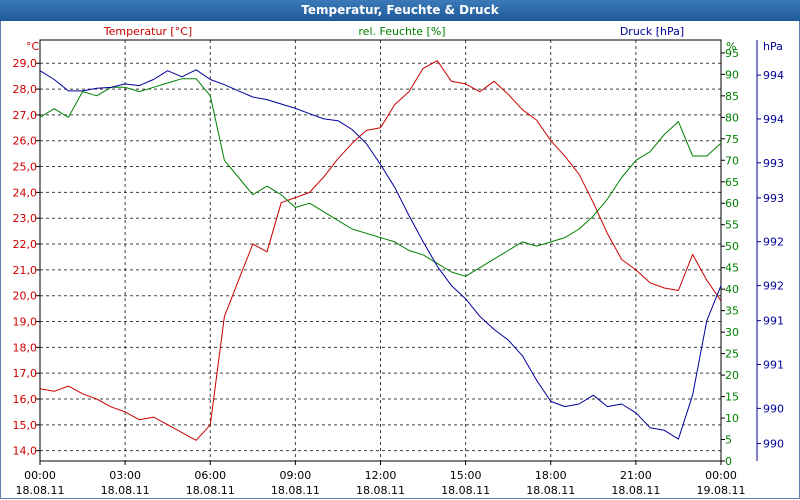 The image size is (800, 500). Describe the element at coordinates (296, 475) in the screenshot. I see `time-tick-label: 09:00` at that location.